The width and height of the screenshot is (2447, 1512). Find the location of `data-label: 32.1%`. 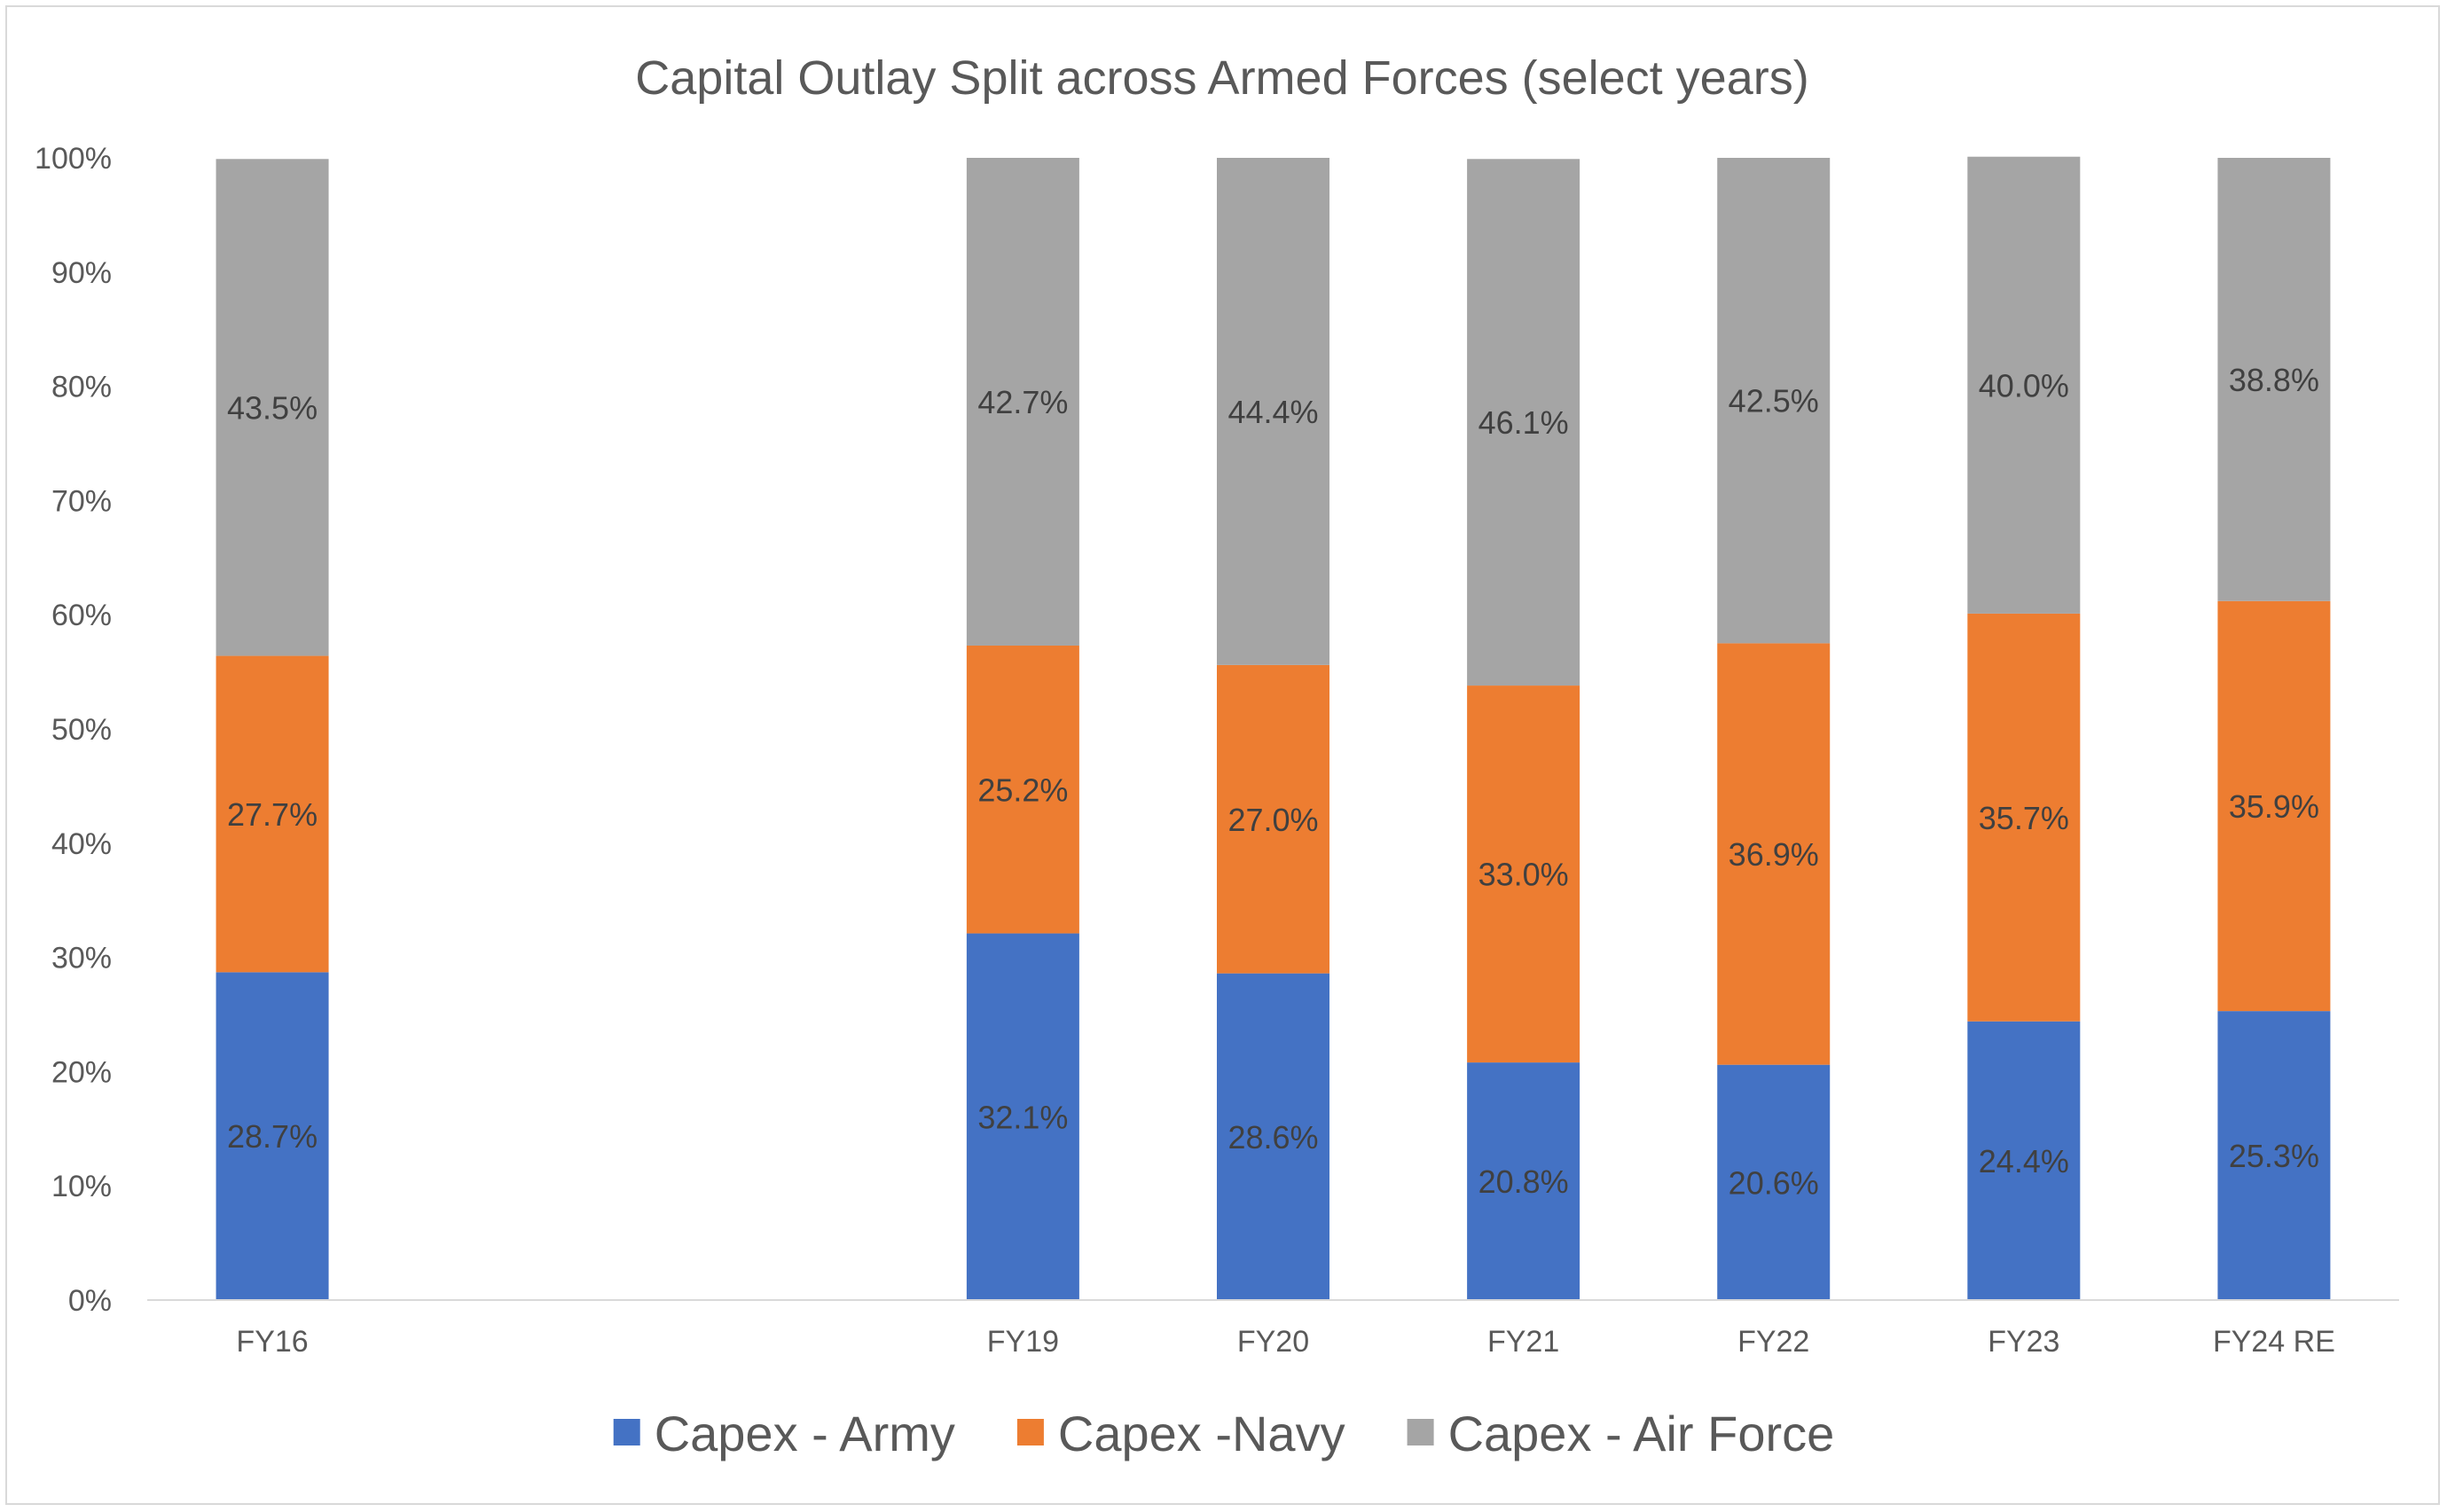

data-label: 32.1% is located at coordinates (1022, 1117).